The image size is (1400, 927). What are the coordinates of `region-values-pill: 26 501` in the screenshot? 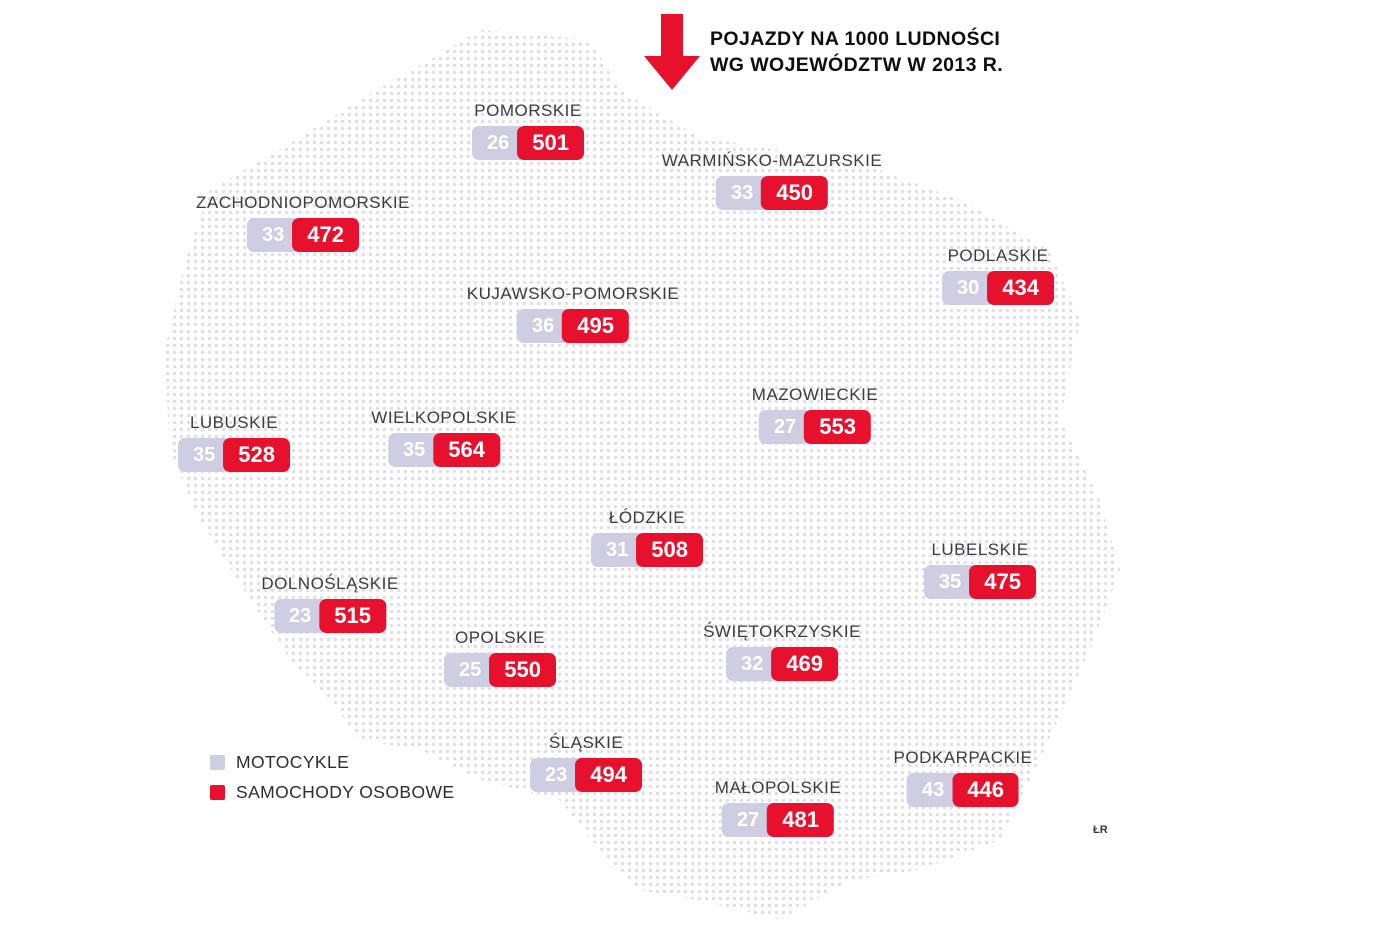 It's located at (528, 143).